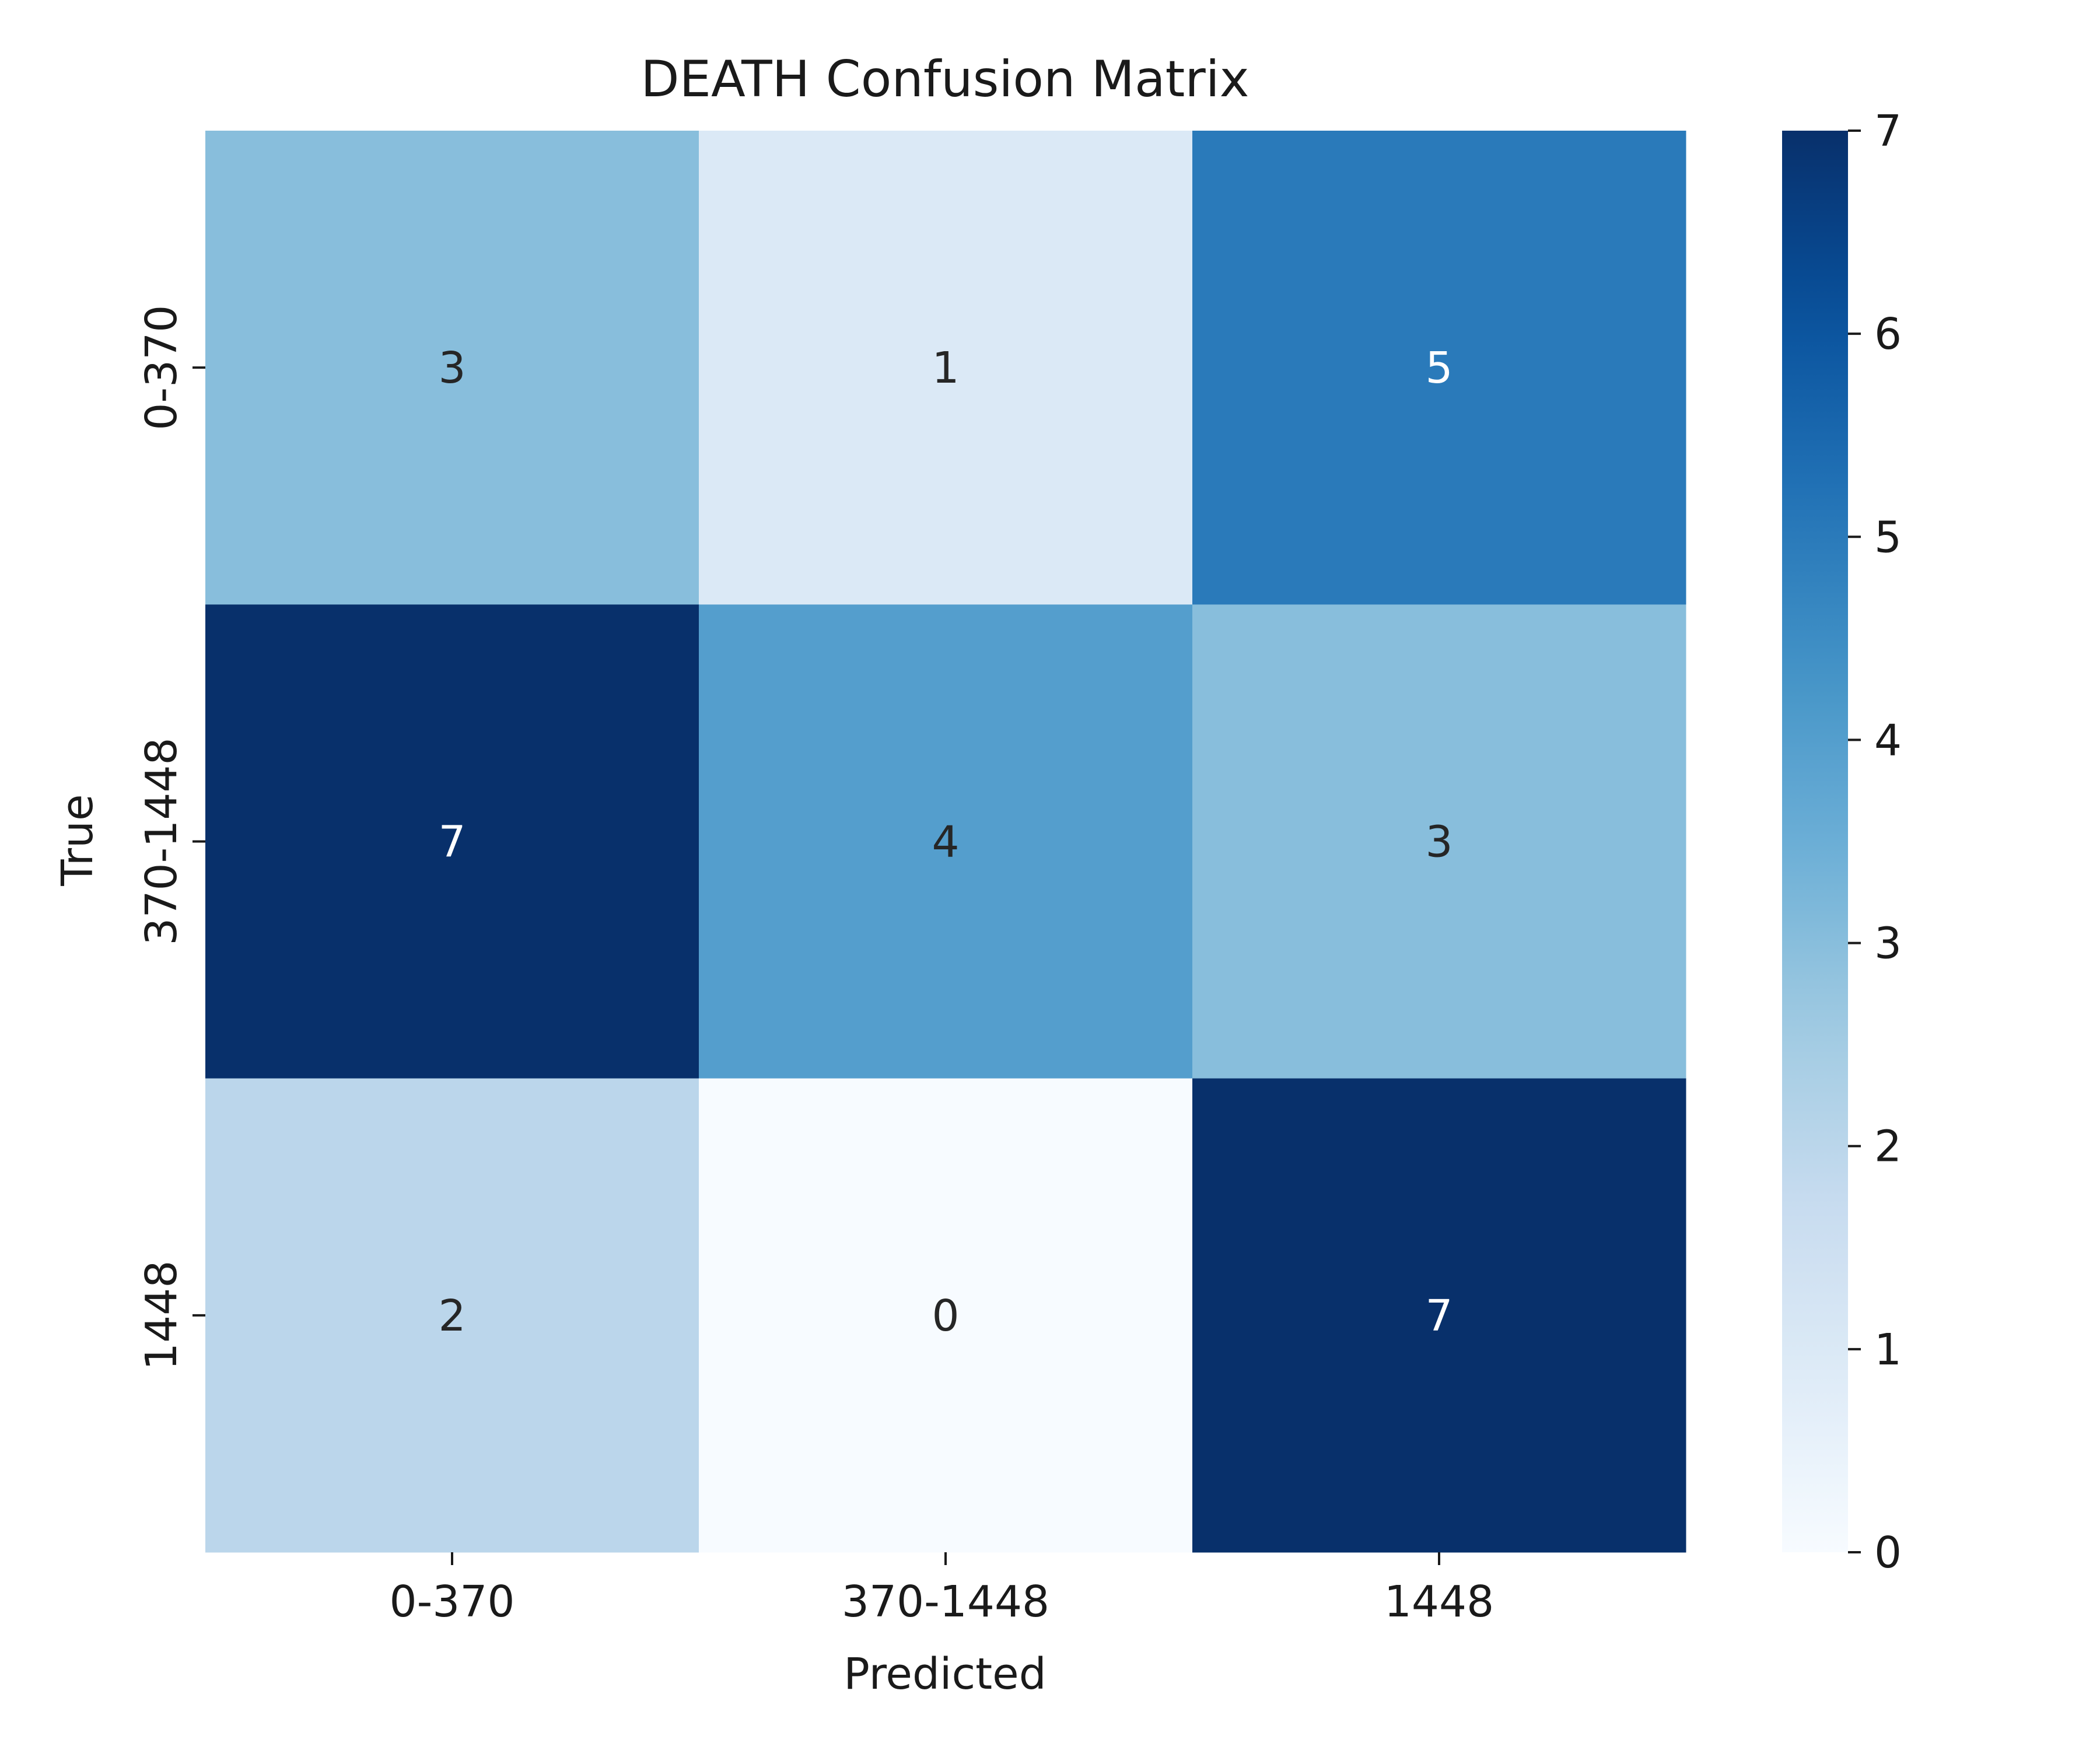 The image size is (2100, 1750). I want to click on colorbar-tick-label: 5, so click(1888, 537).